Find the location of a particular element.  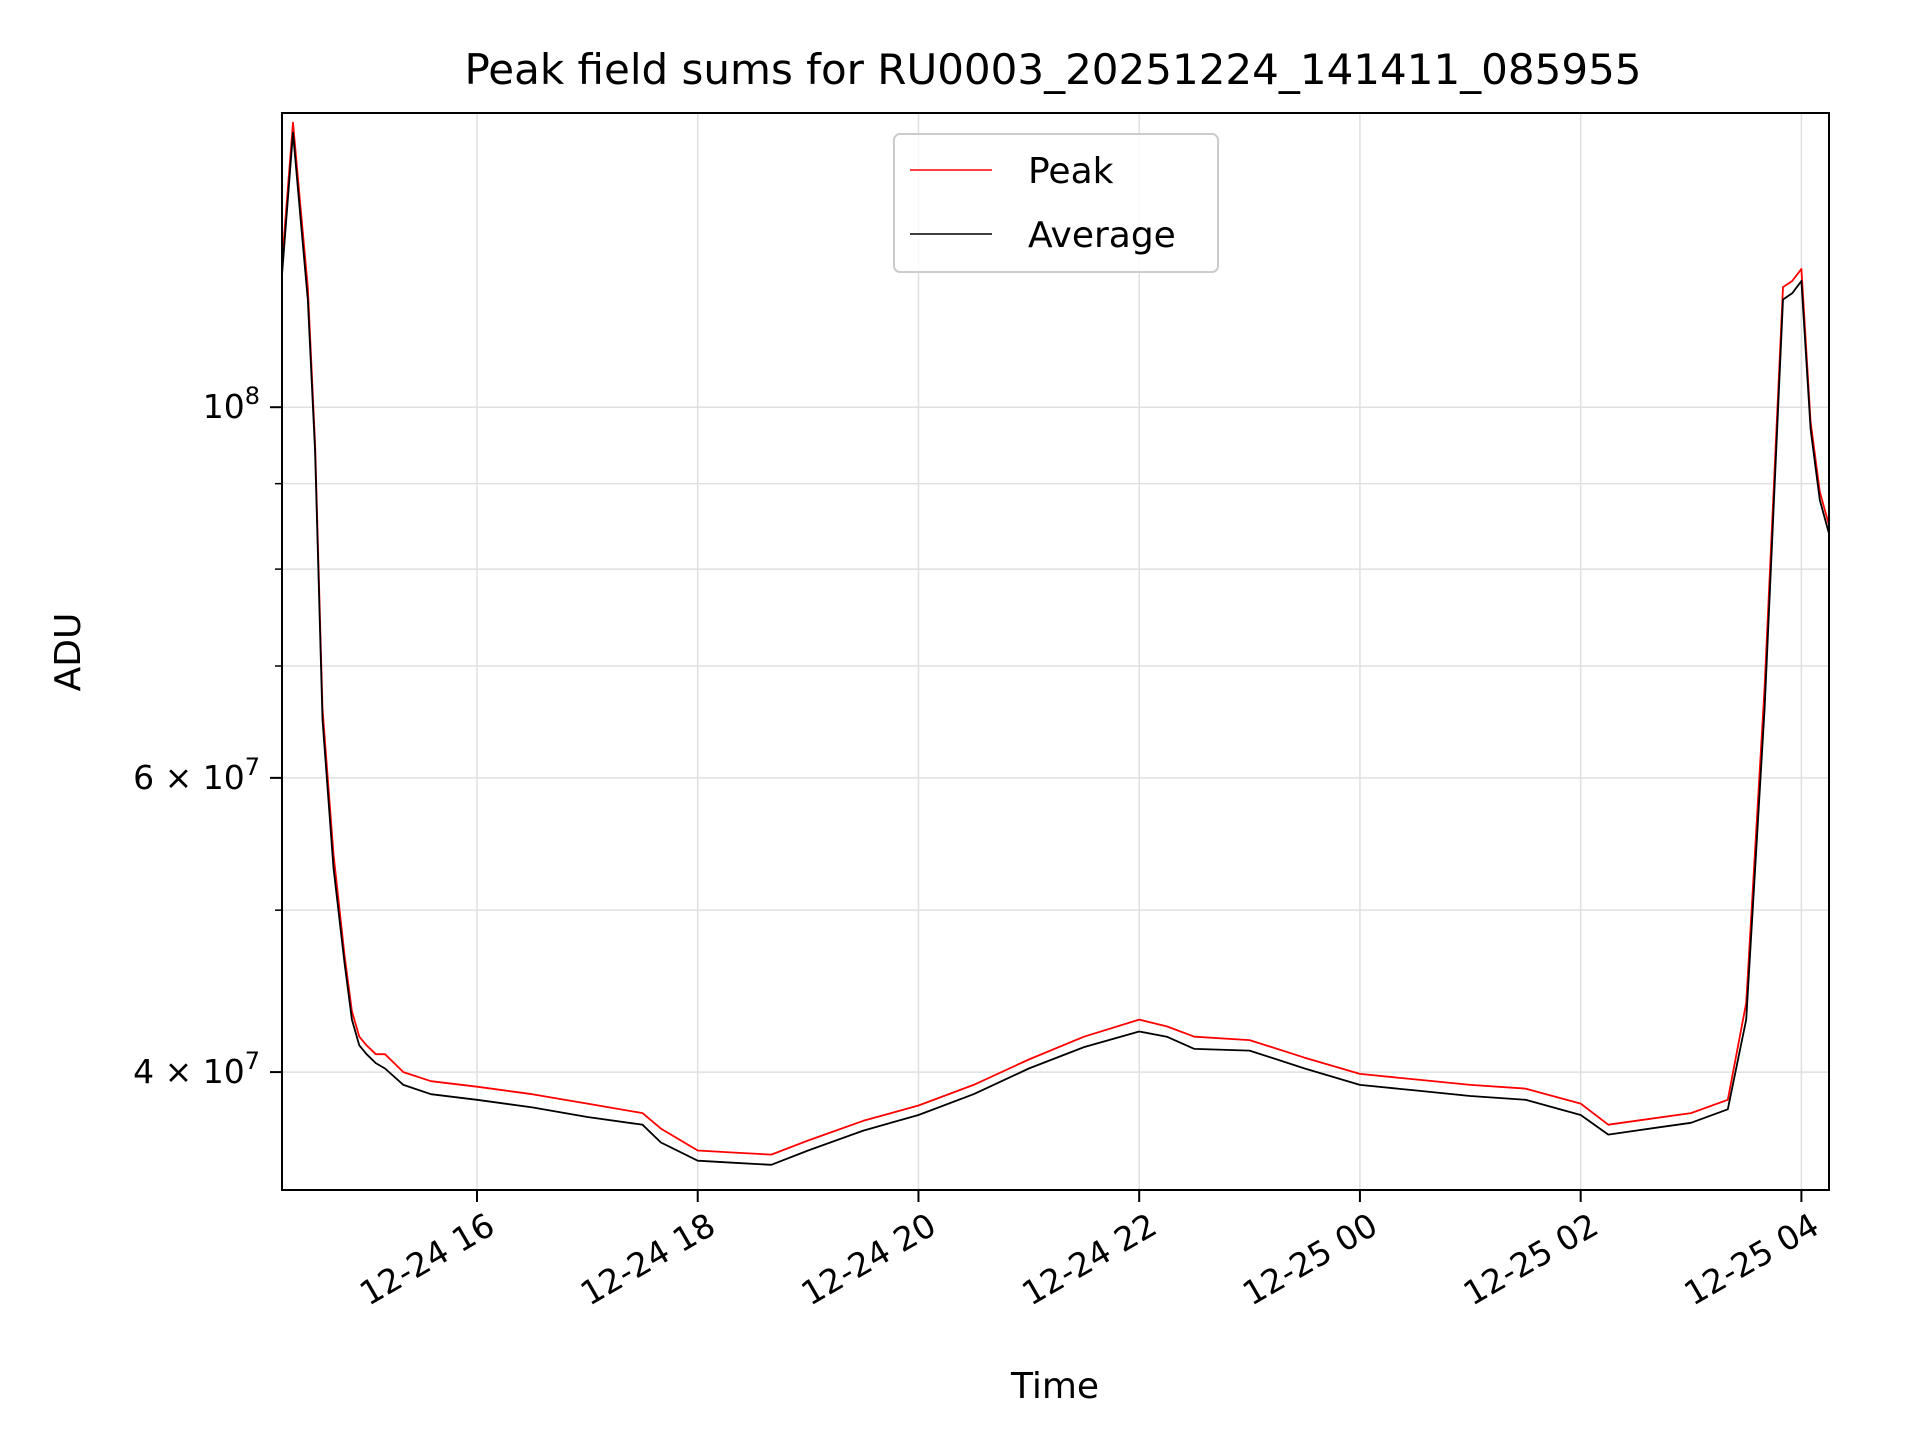

legend: Peak Average is located at coordinates (1056, 203).